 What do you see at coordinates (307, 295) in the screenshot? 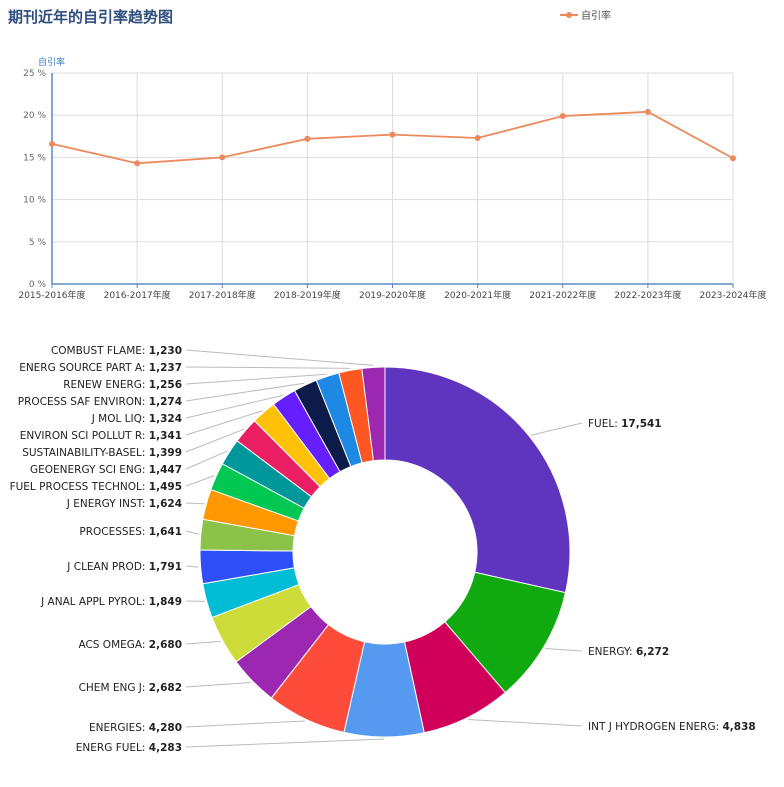
I see `x-tick-label: 2018-2019年度` at bounding box center [307, 295].